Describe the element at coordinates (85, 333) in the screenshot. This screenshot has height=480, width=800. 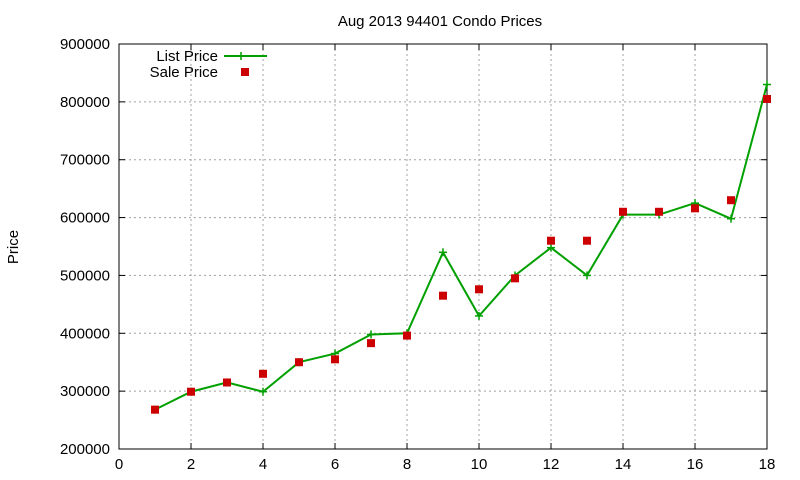
I see `y-tick-label: 400000` at that location.